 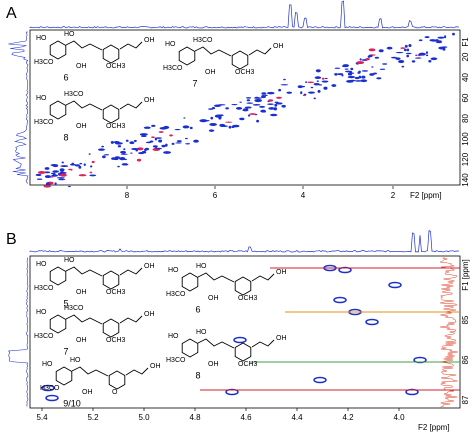 What do you see at coordinates (116, 340) in the screenshot?
I see `group-label: OCH3` at bounding box center [116, 340].